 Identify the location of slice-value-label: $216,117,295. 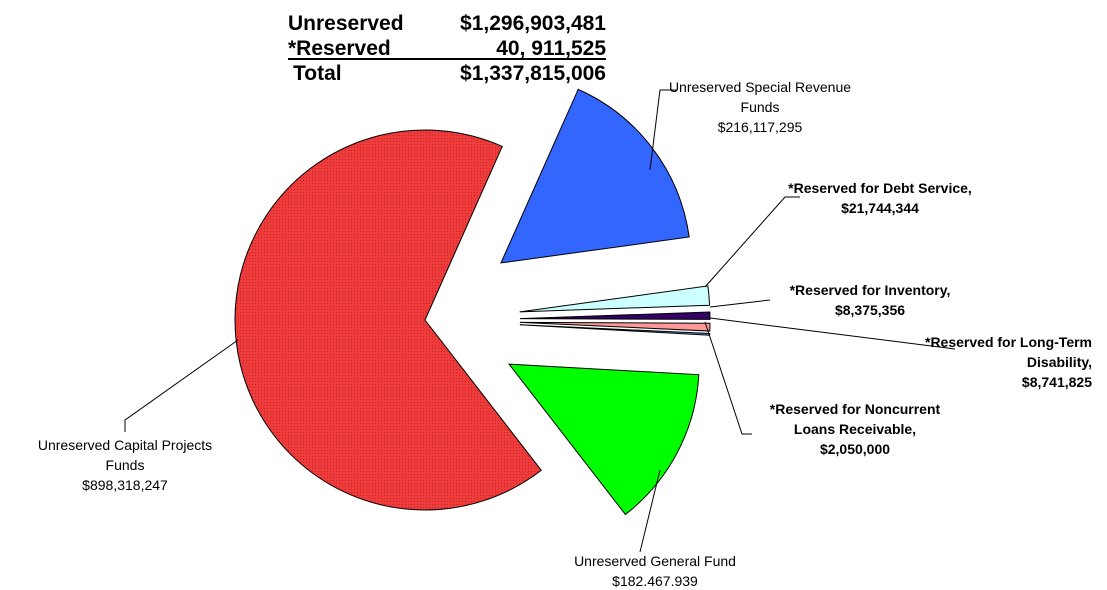
(760, 127).